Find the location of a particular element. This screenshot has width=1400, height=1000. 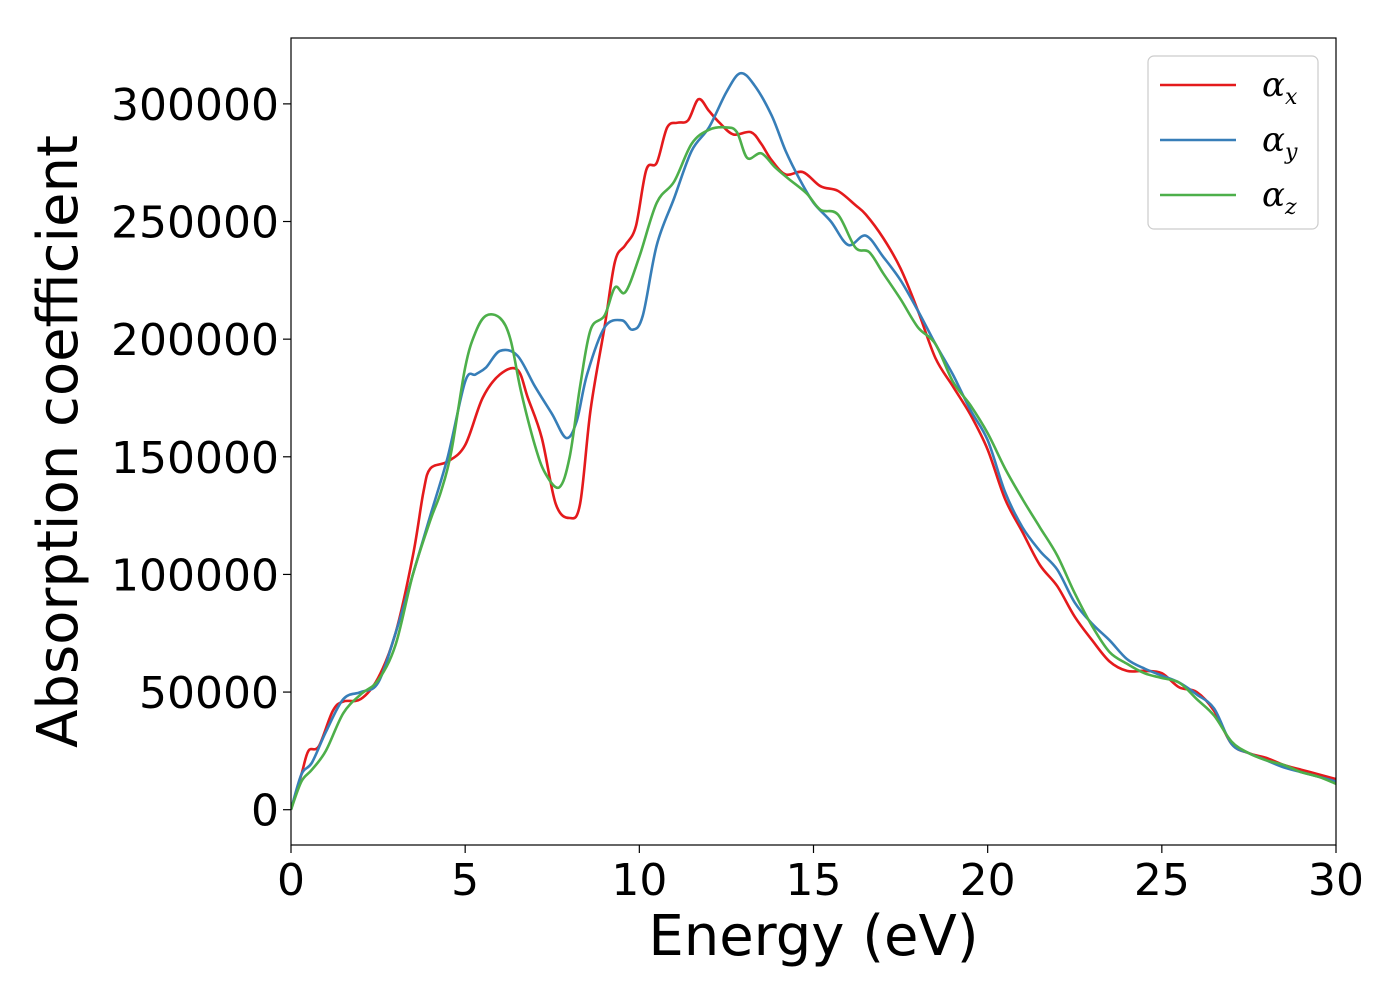

x-tick-label: 10 is located at coordinates (639, 880).